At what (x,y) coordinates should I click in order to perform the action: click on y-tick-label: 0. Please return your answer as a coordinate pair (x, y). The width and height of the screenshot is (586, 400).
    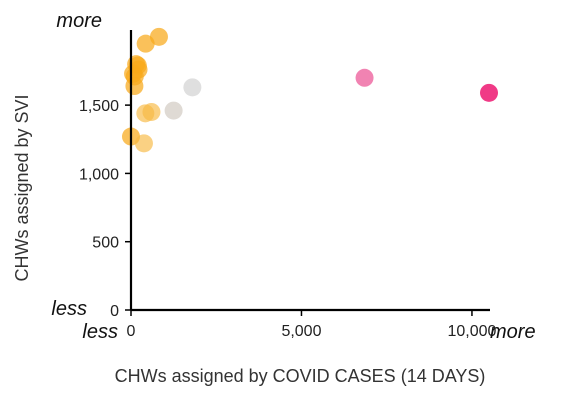
    Looking at the image, I should click on (114, 311).